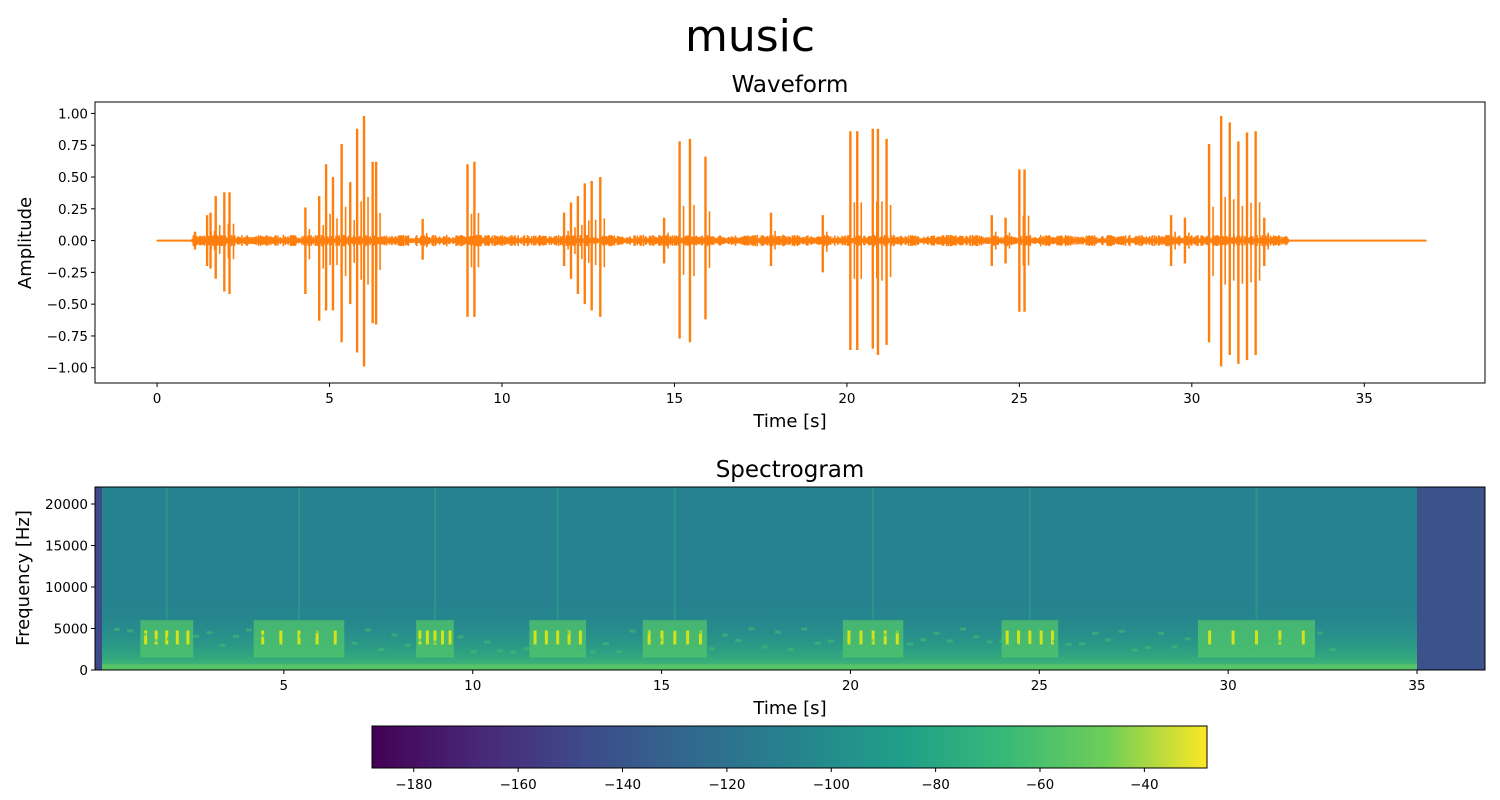 Image resolution: width=1500 pixels, height=800 pixels. I want to click on colorbar-tick-label: −100, so click(831, 785).